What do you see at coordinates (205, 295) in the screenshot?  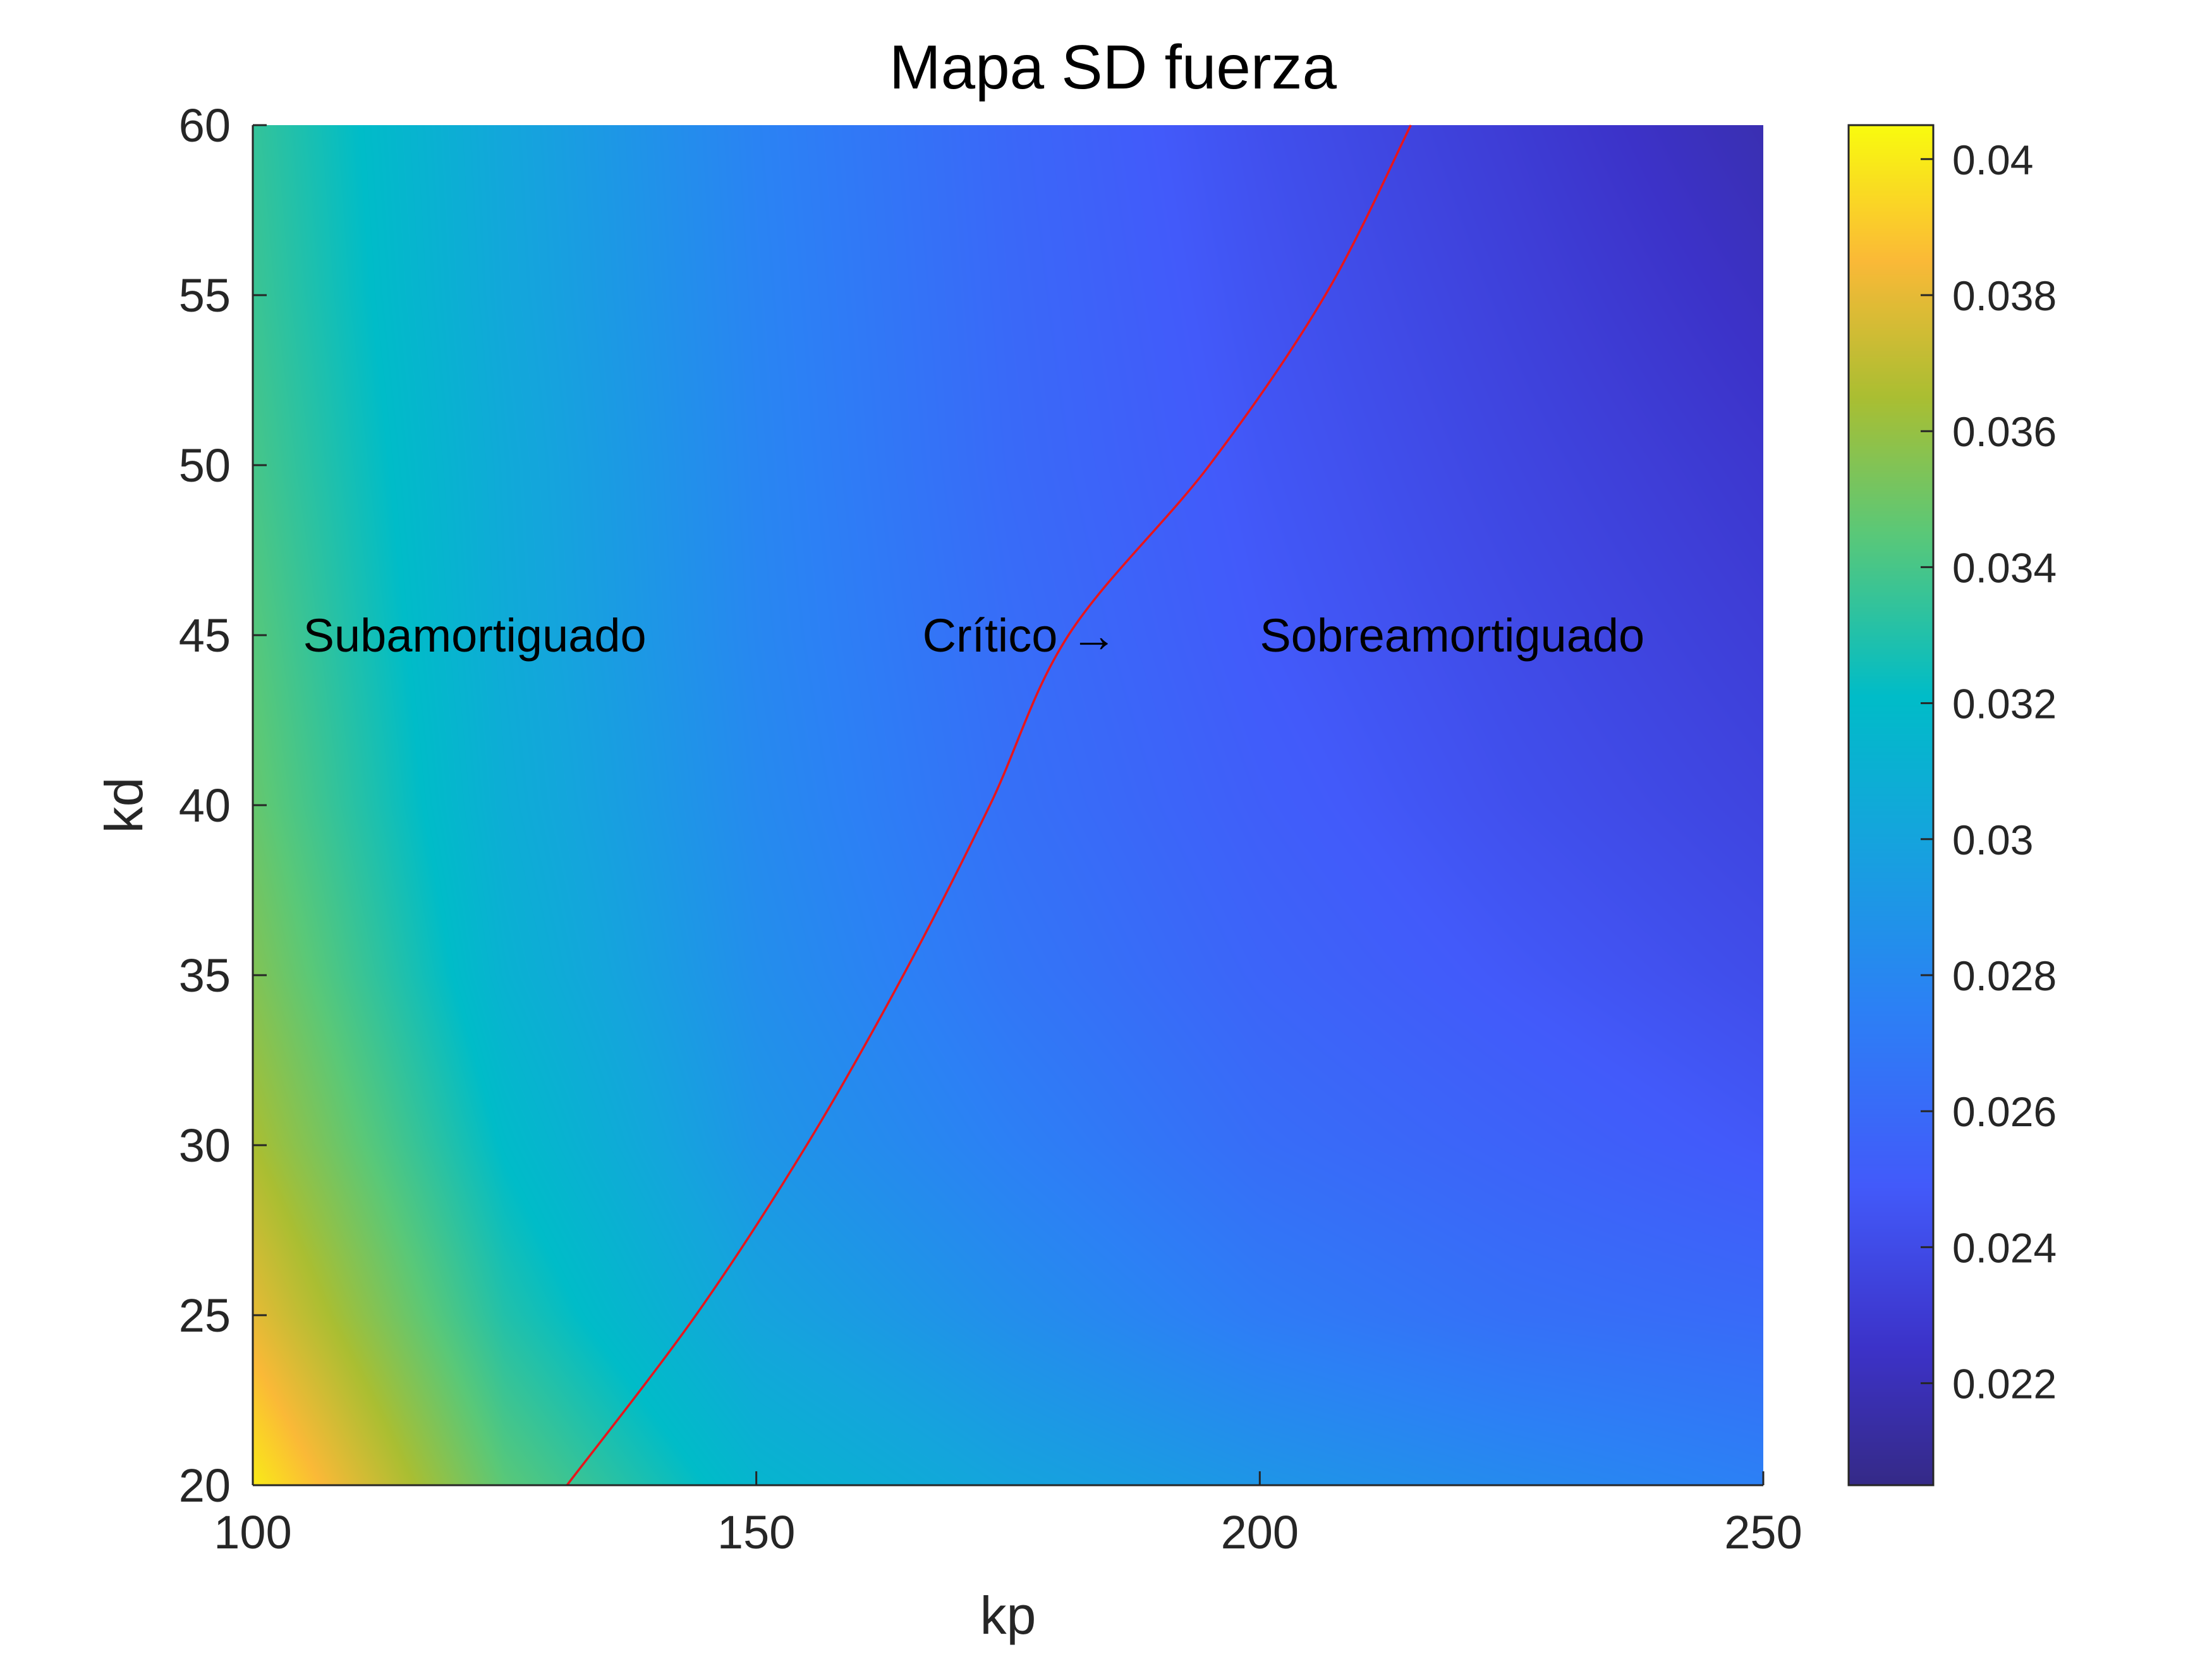 I see `y-tick-label: 55` at bounding box center [205, 295].